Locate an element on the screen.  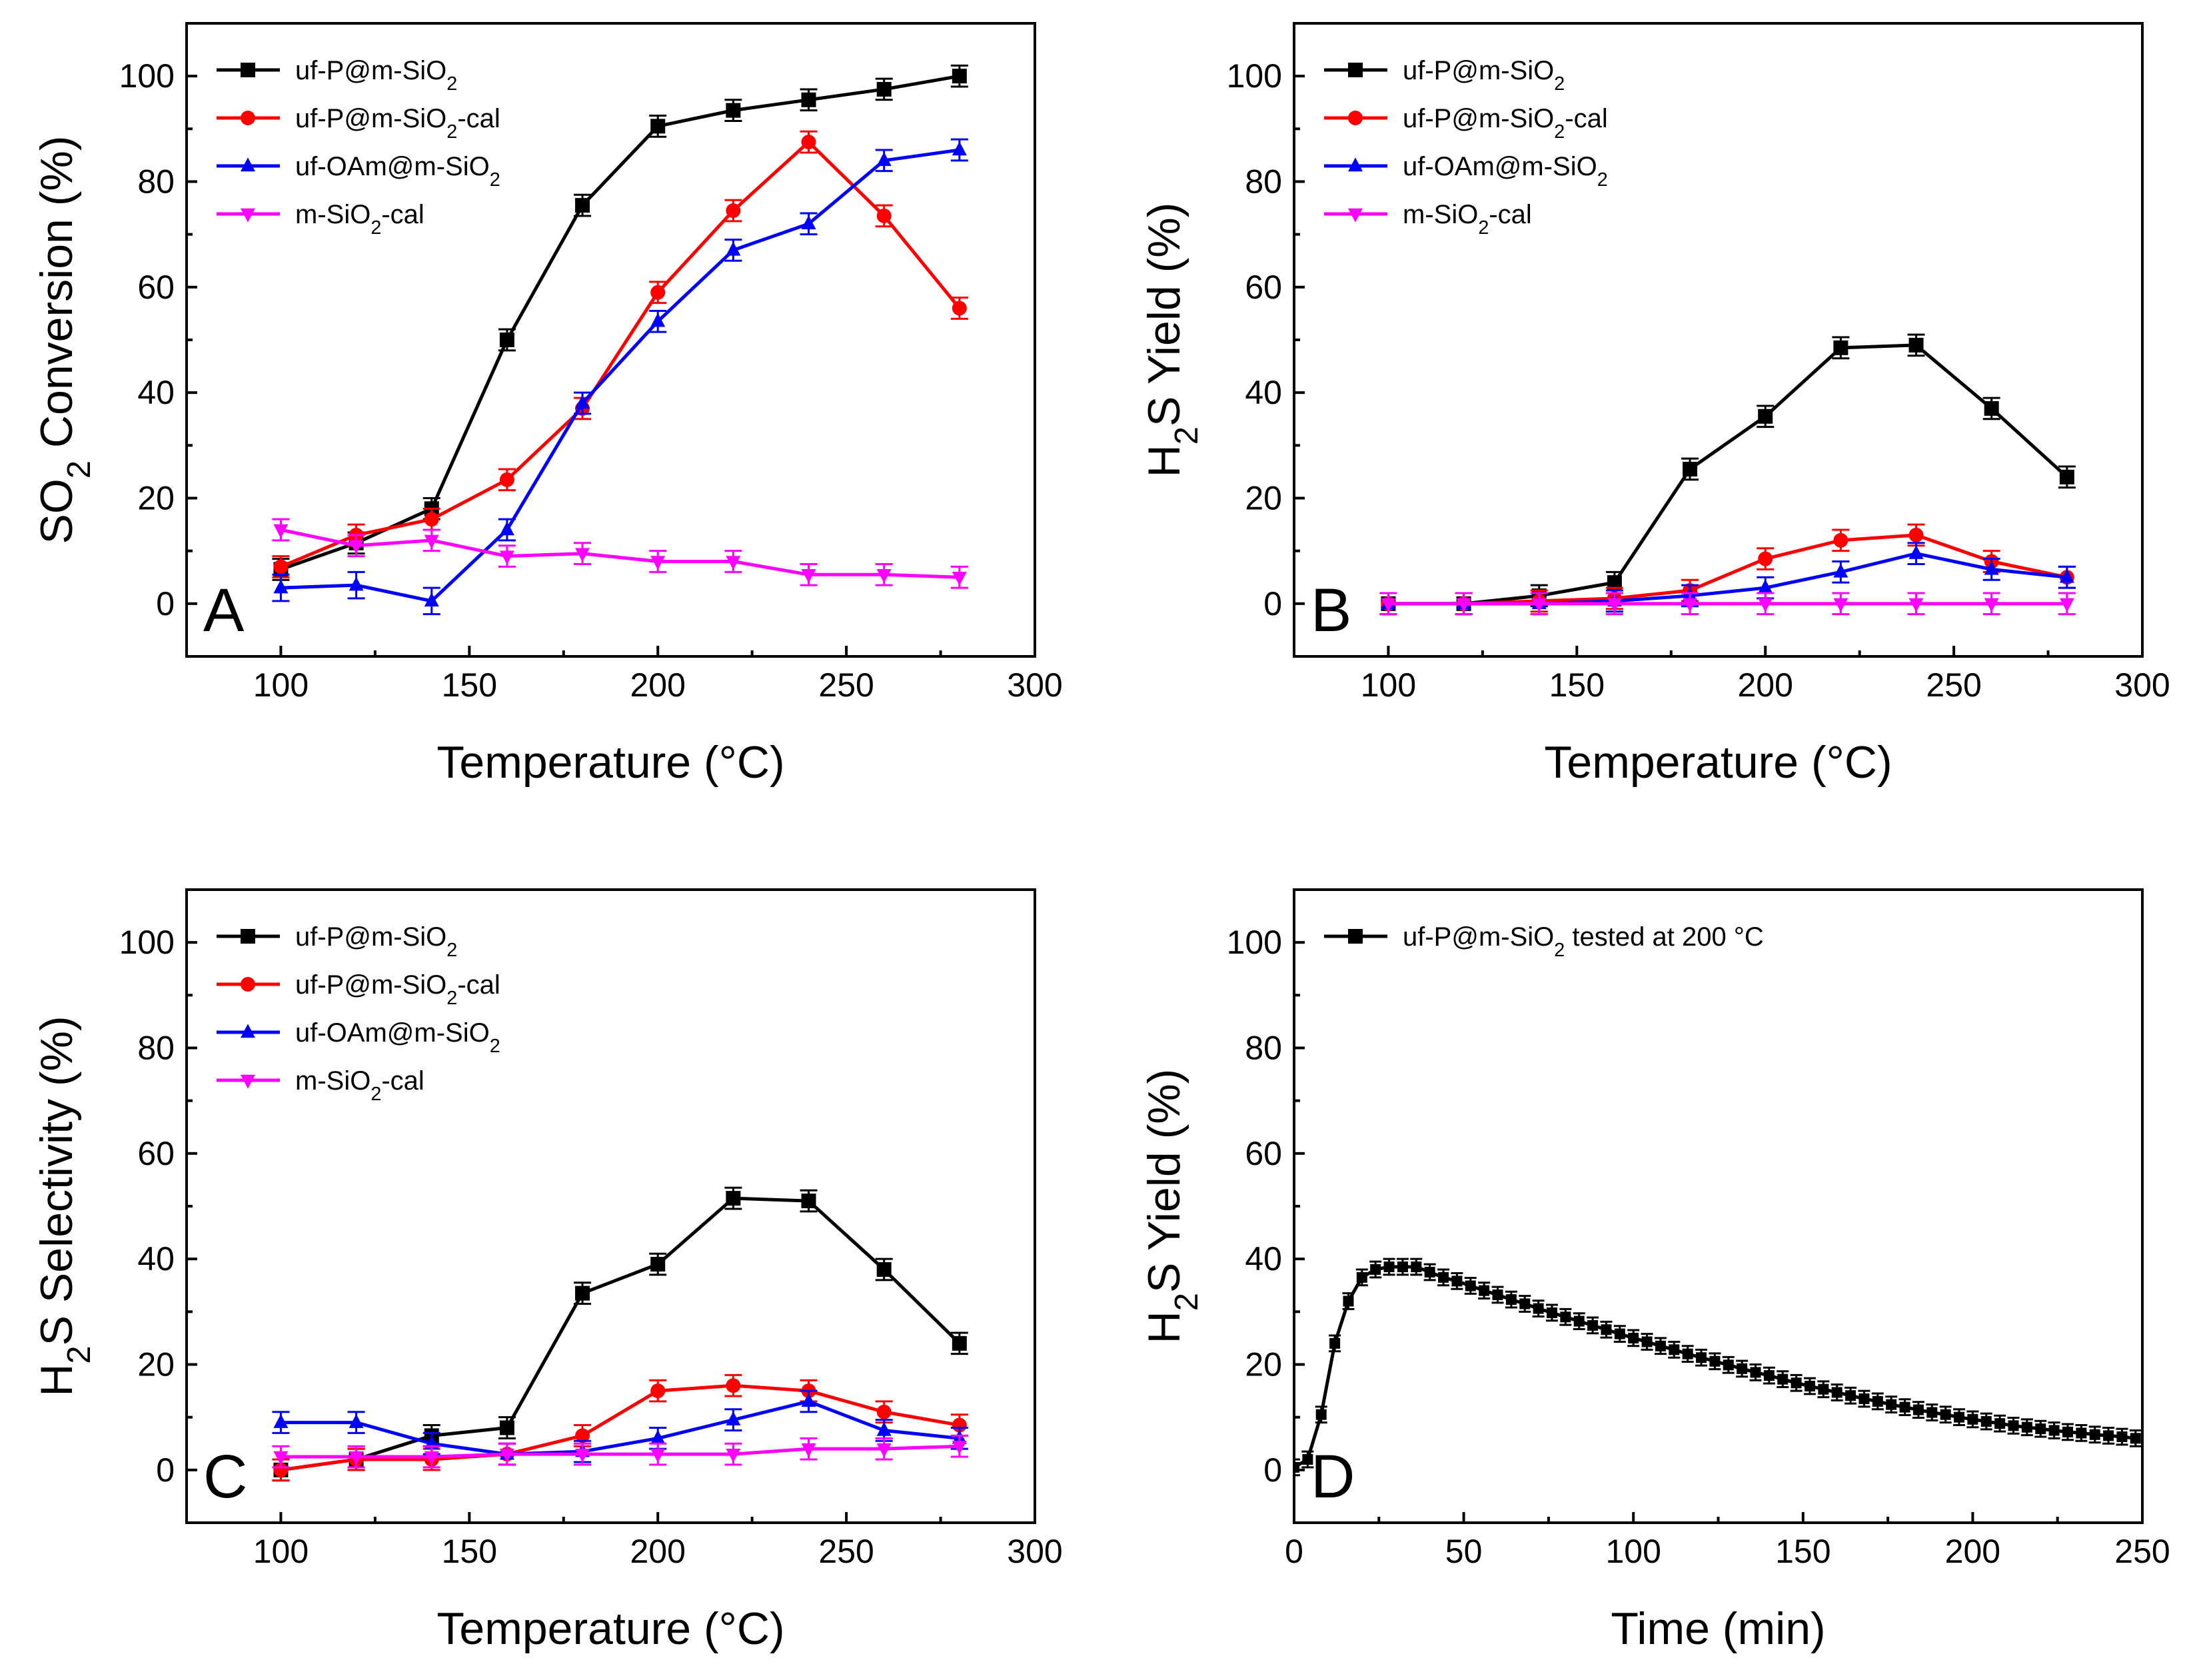
series-uf-p-m-sio2 is located at coordinates (1727, 474).